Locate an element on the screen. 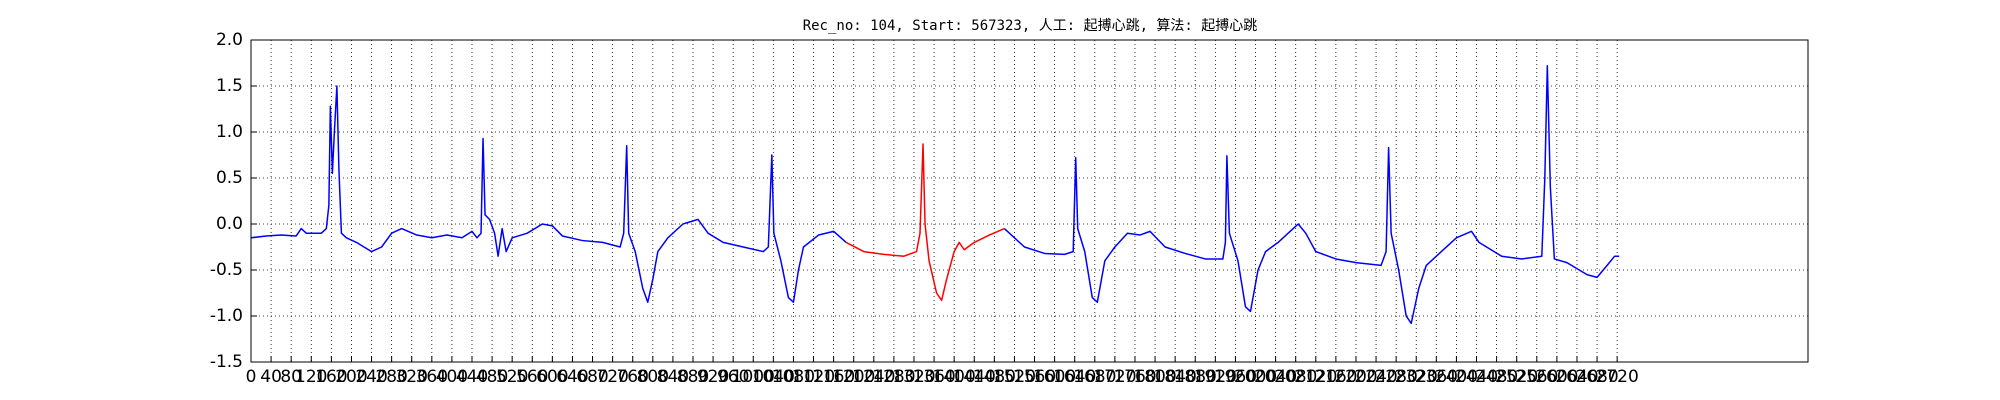 This screenshot has width=2000, height=400. x-tick-label: 760 is located at coordinates (632, 377).